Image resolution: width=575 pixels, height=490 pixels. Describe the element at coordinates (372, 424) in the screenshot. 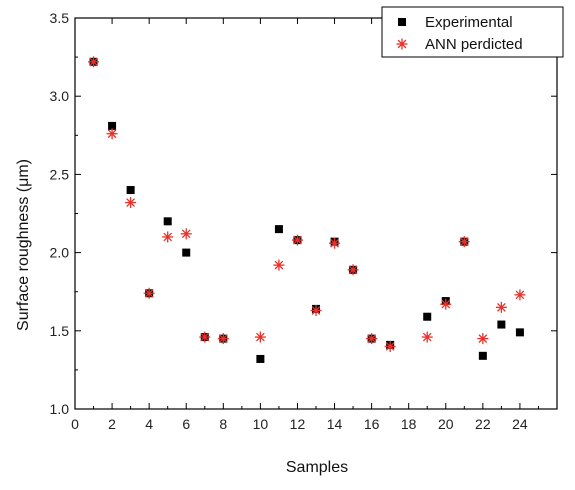

I see `x-tick-label: 16` at that location.